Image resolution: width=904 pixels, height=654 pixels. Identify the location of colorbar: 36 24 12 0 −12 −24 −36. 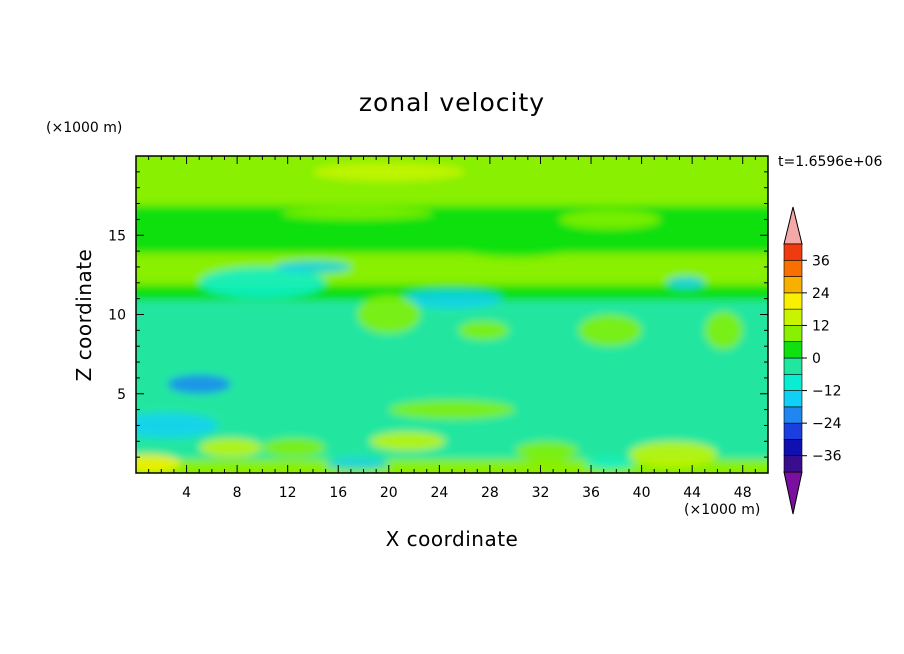
(812, 360).